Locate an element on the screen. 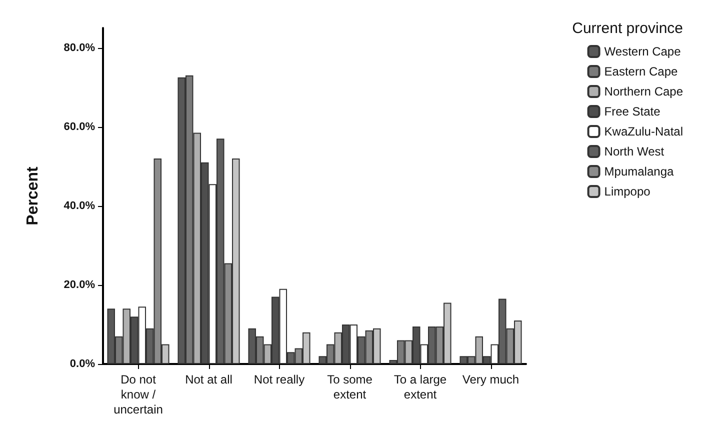 This screenshot has height=432, width=704. y-tick-label: 0.0% is located at coordinates (83, 364).